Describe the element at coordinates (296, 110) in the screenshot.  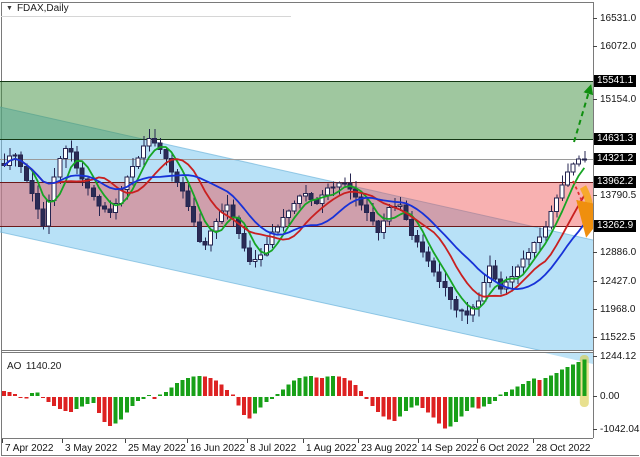
I see `resistance-zone` at that location.